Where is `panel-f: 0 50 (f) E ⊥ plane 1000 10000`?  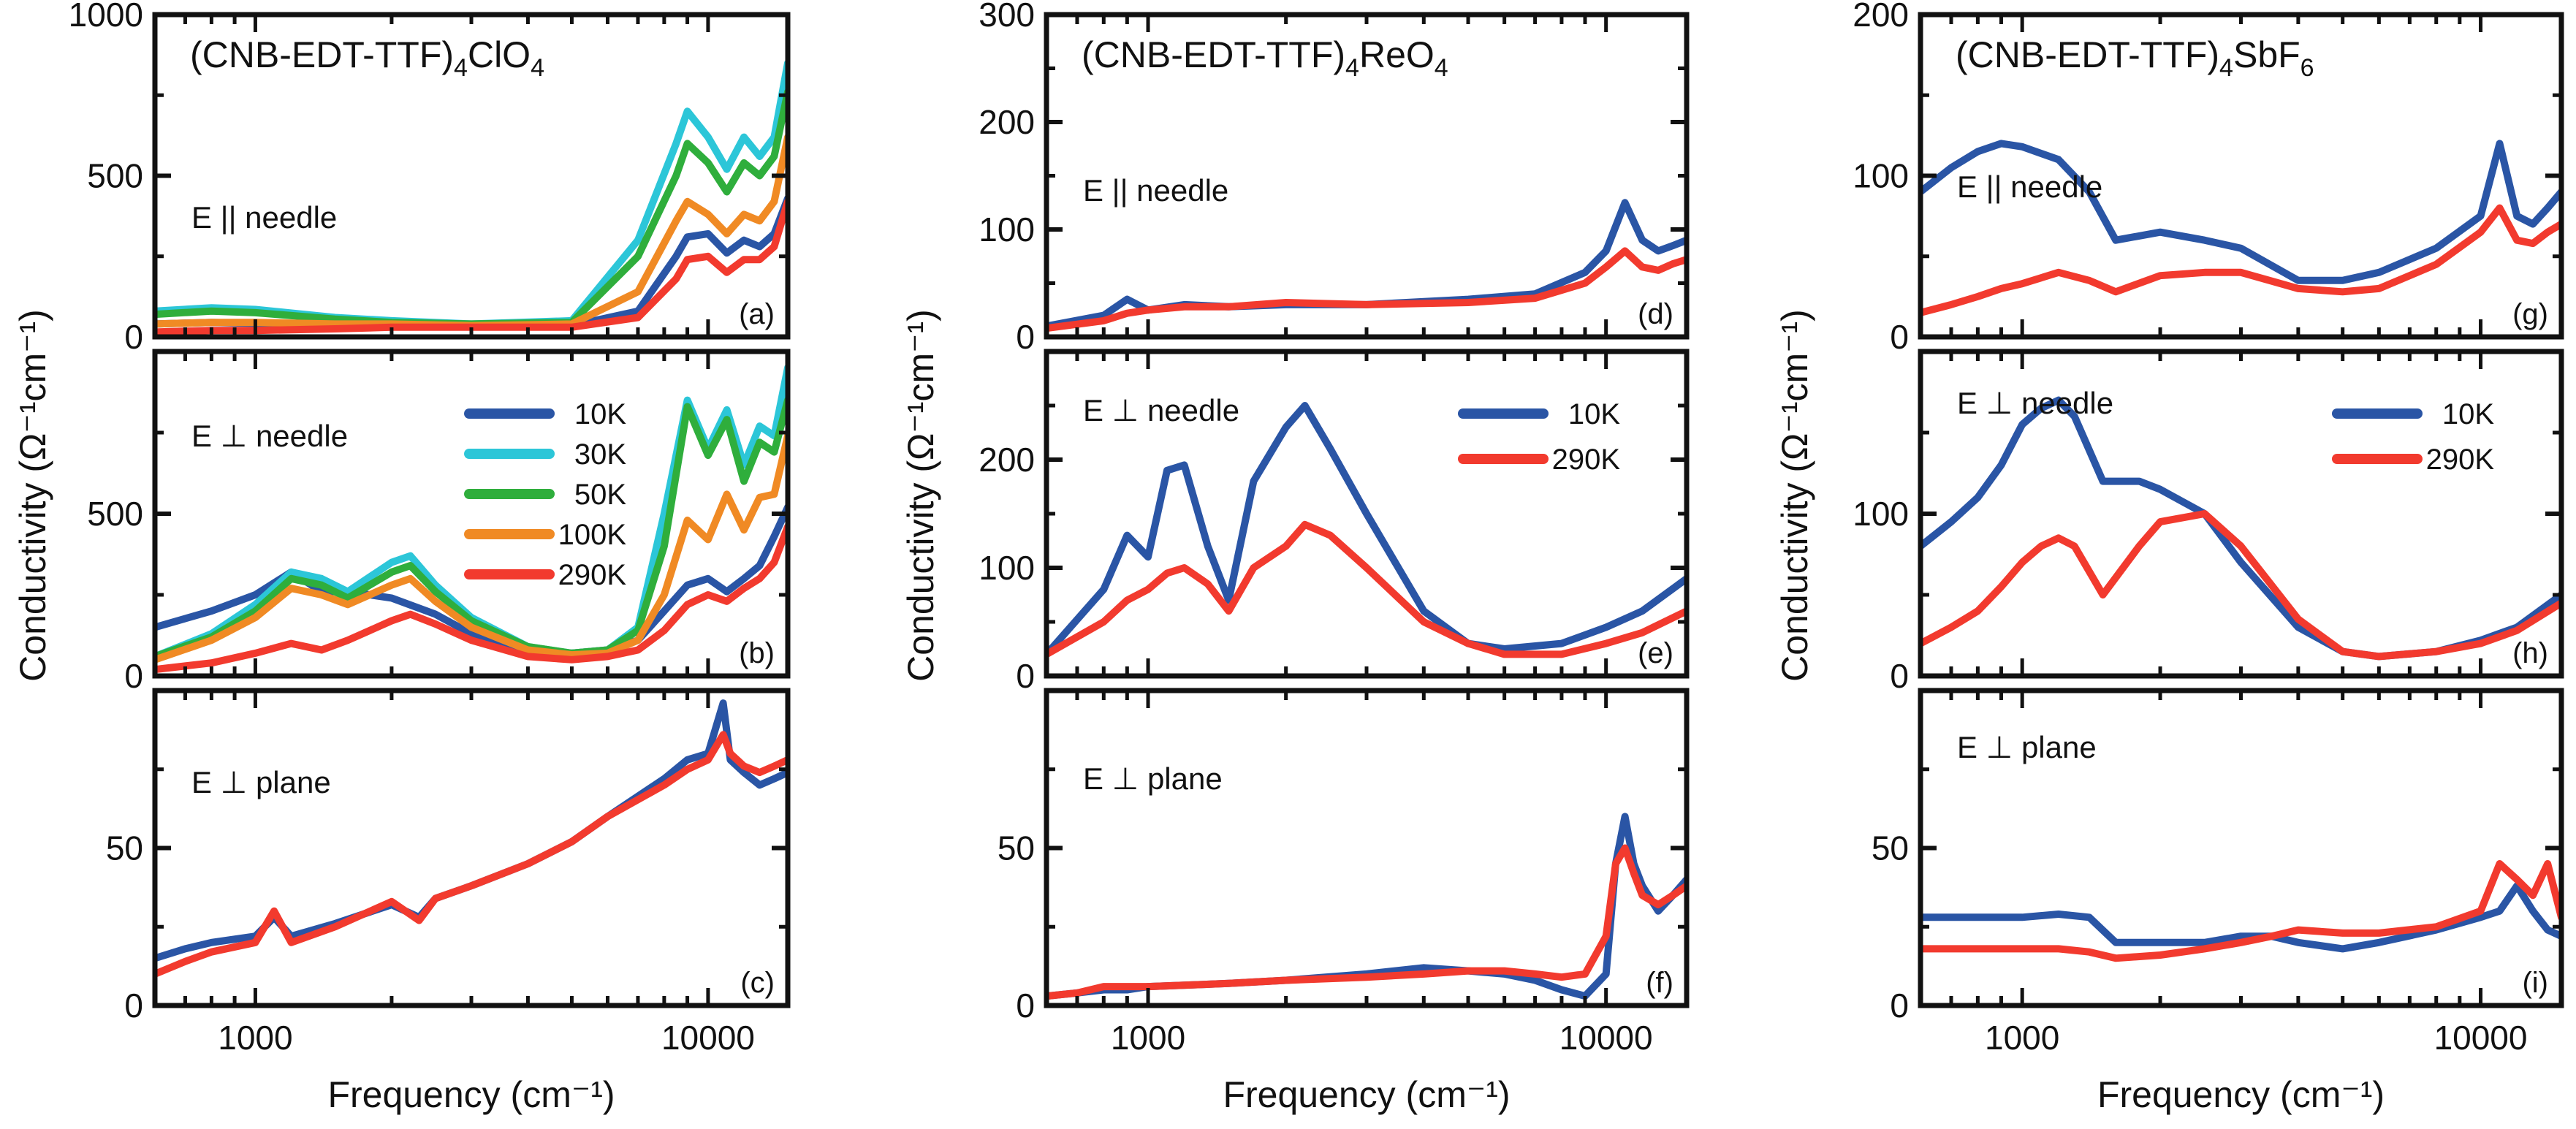
panel-f: 0 50 (f) E ⊥ plane 1000 10000 is located at coordinates (1344, 872).